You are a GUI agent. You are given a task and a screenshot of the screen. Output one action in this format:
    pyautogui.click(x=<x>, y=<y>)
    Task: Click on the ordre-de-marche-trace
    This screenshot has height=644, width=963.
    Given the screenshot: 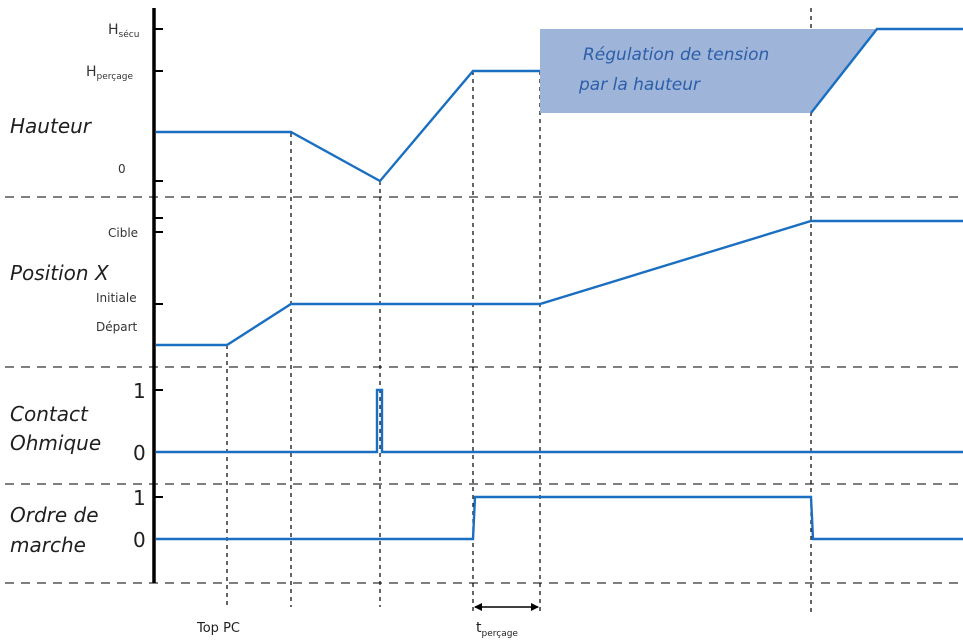 What is the action you would take?
    pyautogui.click(x=559, y=518)
    